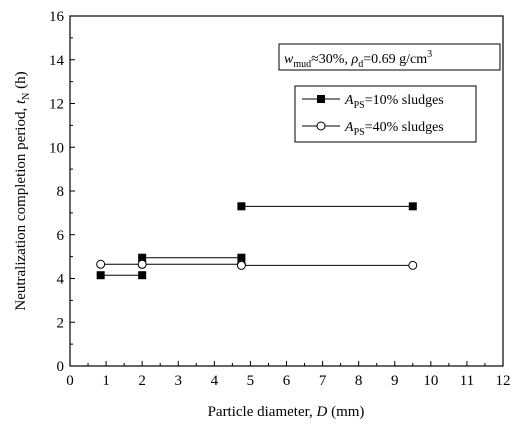  I want to click on y-tick-label: 4, so click(61, 280).